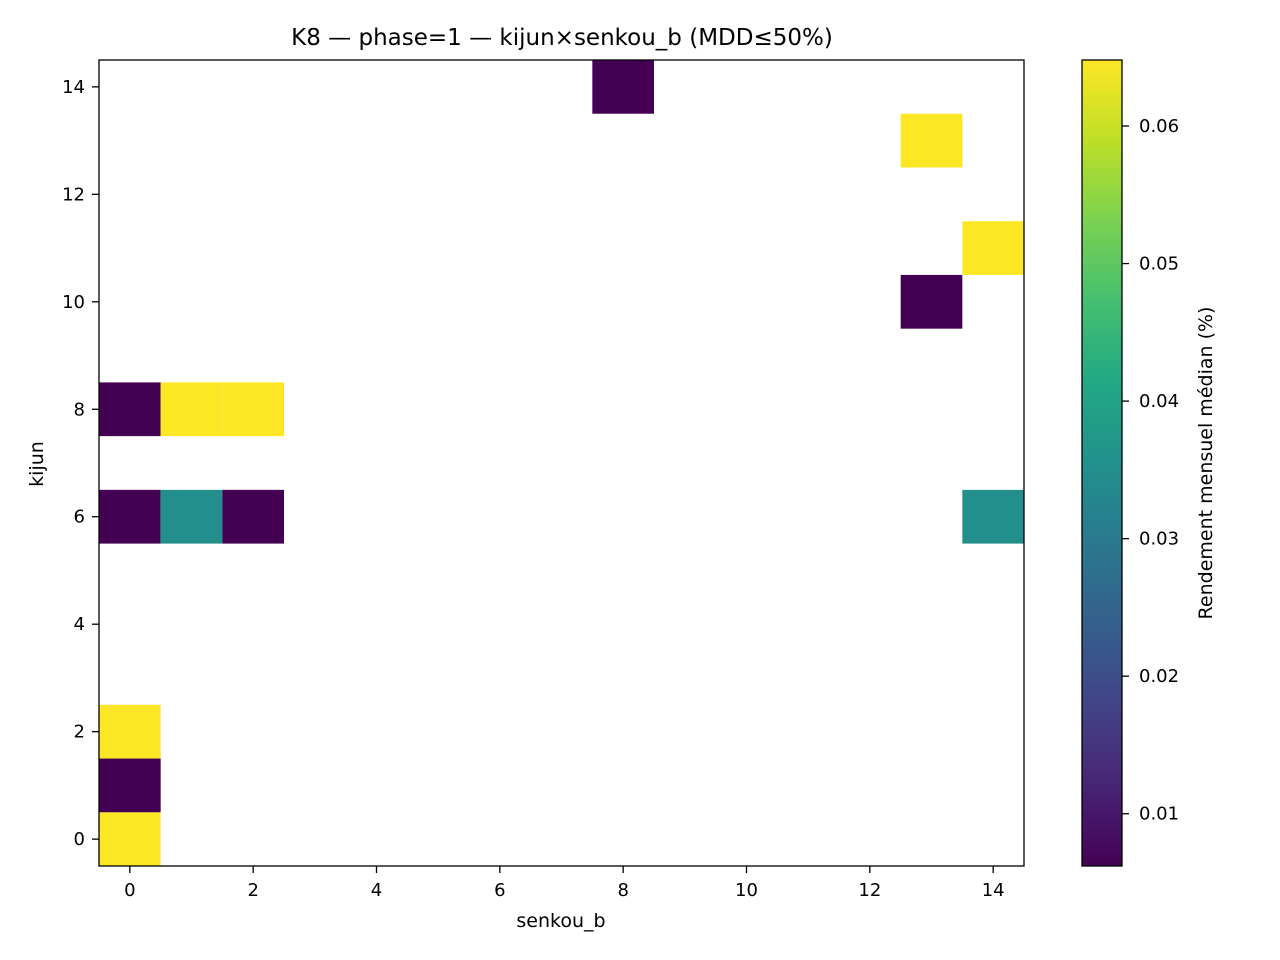 This screenshot has width=1280, height=960. Describe the element at coordinates (746, 890) in the screenshot. I see `x-tick-label: 10` at that location.